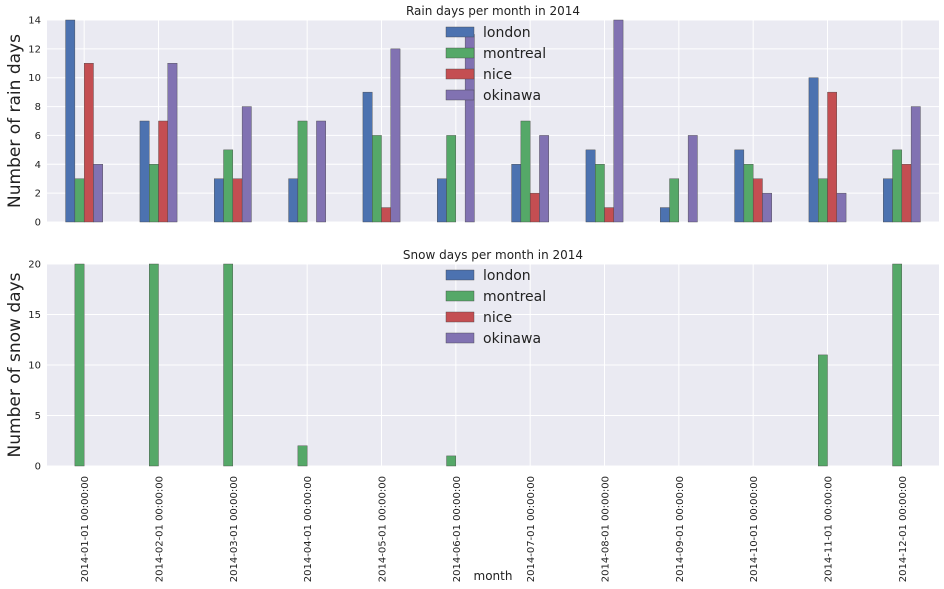 The width and height of the screenshot is (944, 589). What do you see at coordinates (680, 529) in the screenshot?
I see `x-tick-label: 2014-09-01 00:00:00` at bounding box center [680, 529].